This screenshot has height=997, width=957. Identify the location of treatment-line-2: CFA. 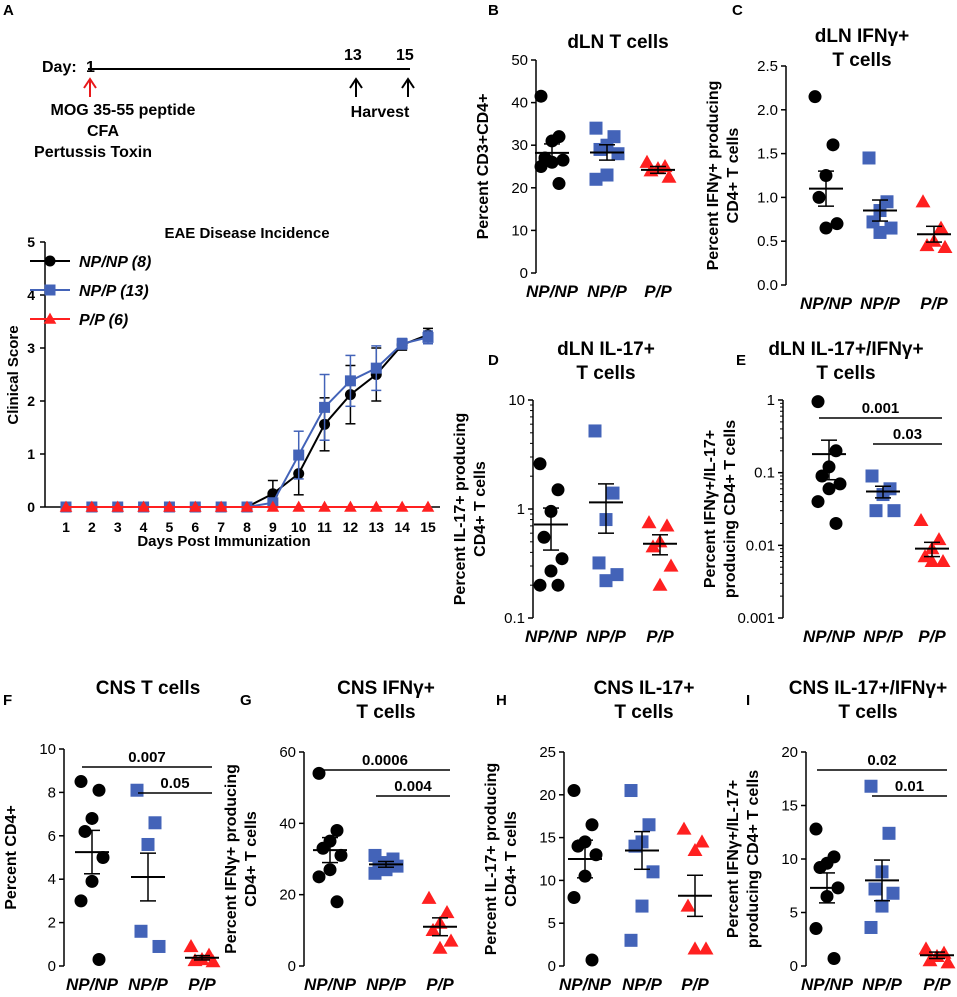
(103, 131).